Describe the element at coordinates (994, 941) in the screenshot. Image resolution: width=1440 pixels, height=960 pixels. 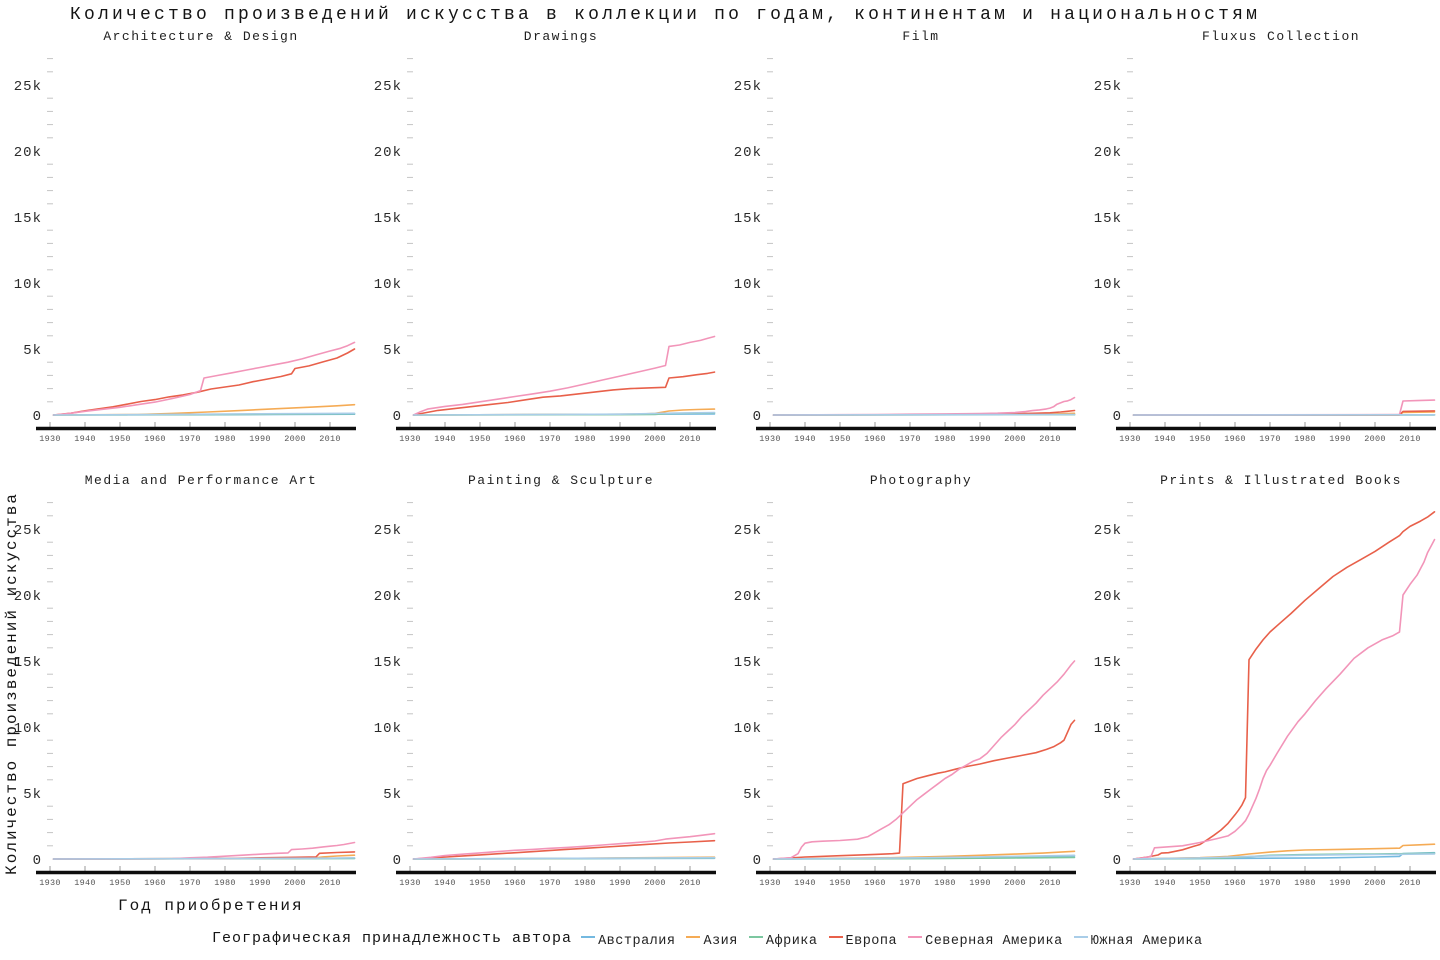
I see `legend-label: Северная Америка` at that location.